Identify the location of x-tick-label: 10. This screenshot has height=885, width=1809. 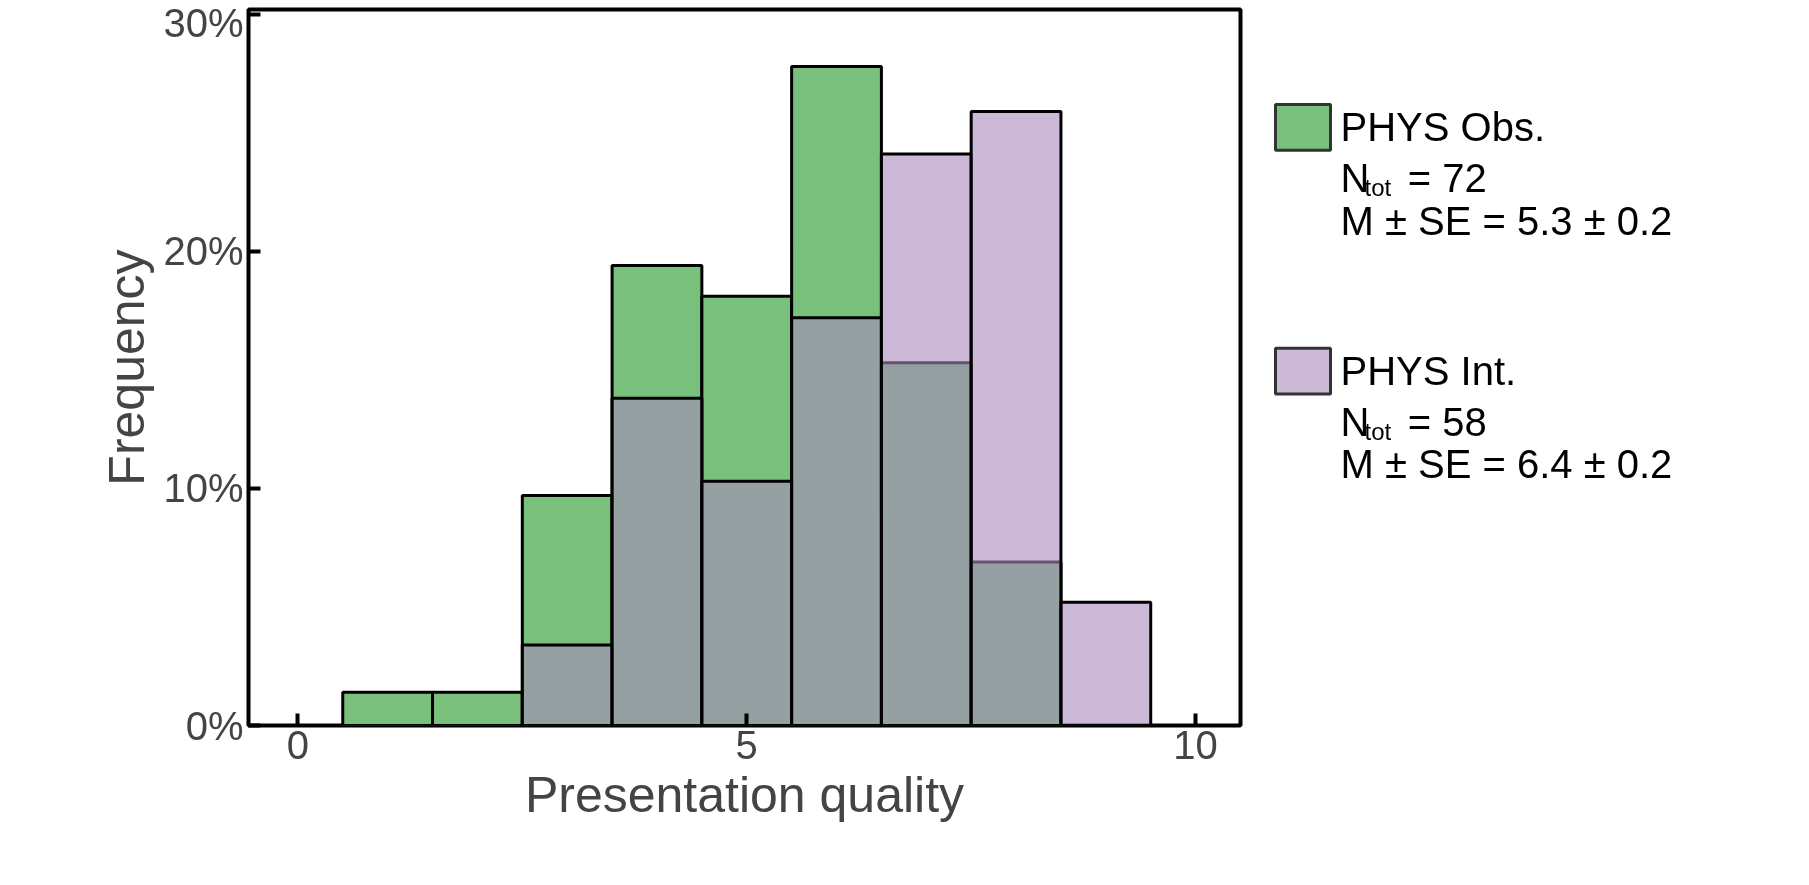
(1195, 744).